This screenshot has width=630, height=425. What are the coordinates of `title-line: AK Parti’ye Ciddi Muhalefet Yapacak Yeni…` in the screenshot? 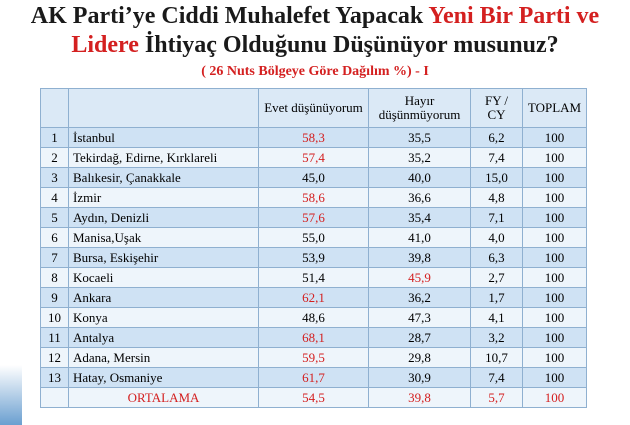 It's located at (315, 16).